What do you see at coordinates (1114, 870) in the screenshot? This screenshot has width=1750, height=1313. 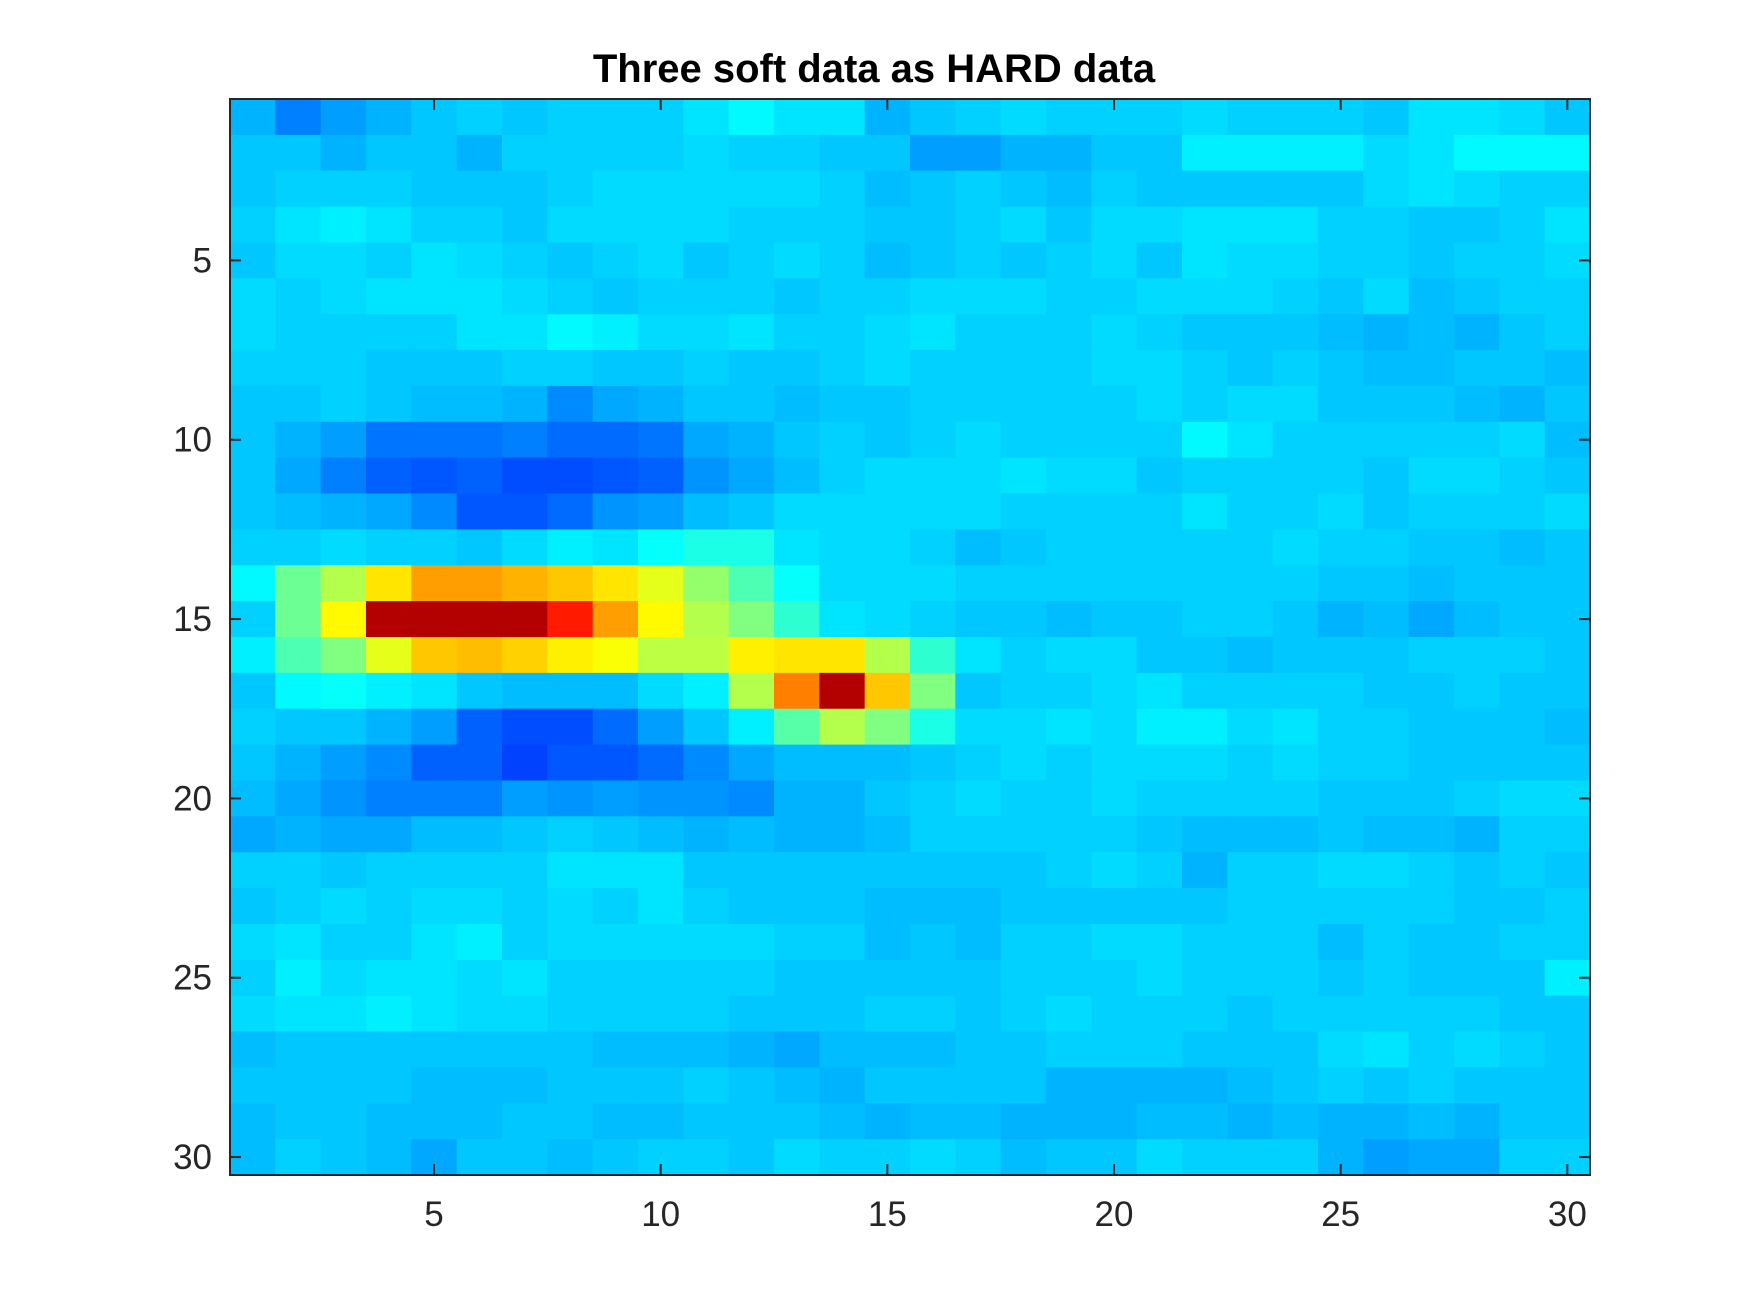 I see `heatmap-cell-r22-c20` at bounding box center [1114, 870].